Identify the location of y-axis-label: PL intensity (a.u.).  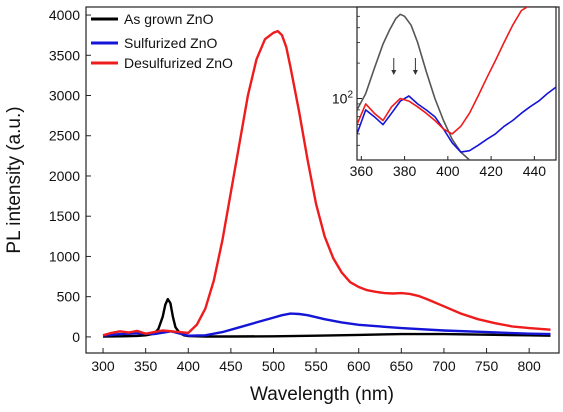
(14, 179).